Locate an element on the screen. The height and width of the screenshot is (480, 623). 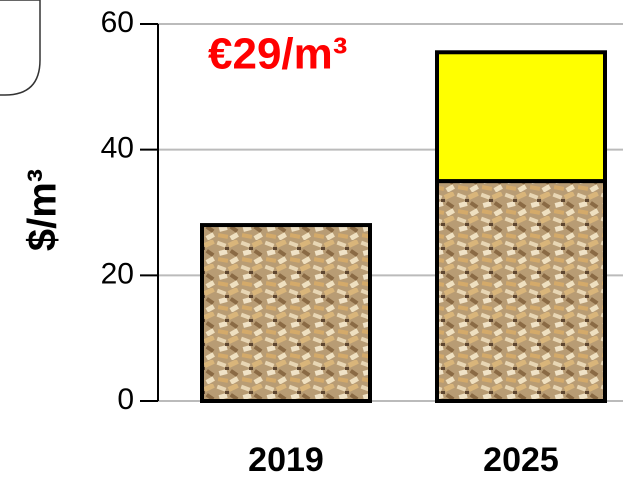
y-tick-label: 60 is located at coordinates (117, 22).